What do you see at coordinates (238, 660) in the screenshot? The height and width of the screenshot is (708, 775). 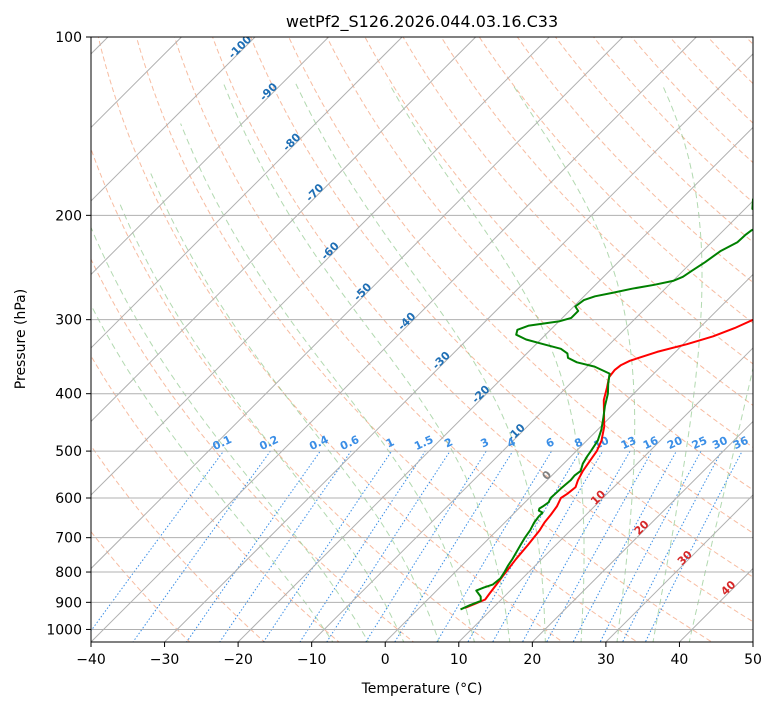 I see `x-tick-label: −20` at bounding box center [238, 660].